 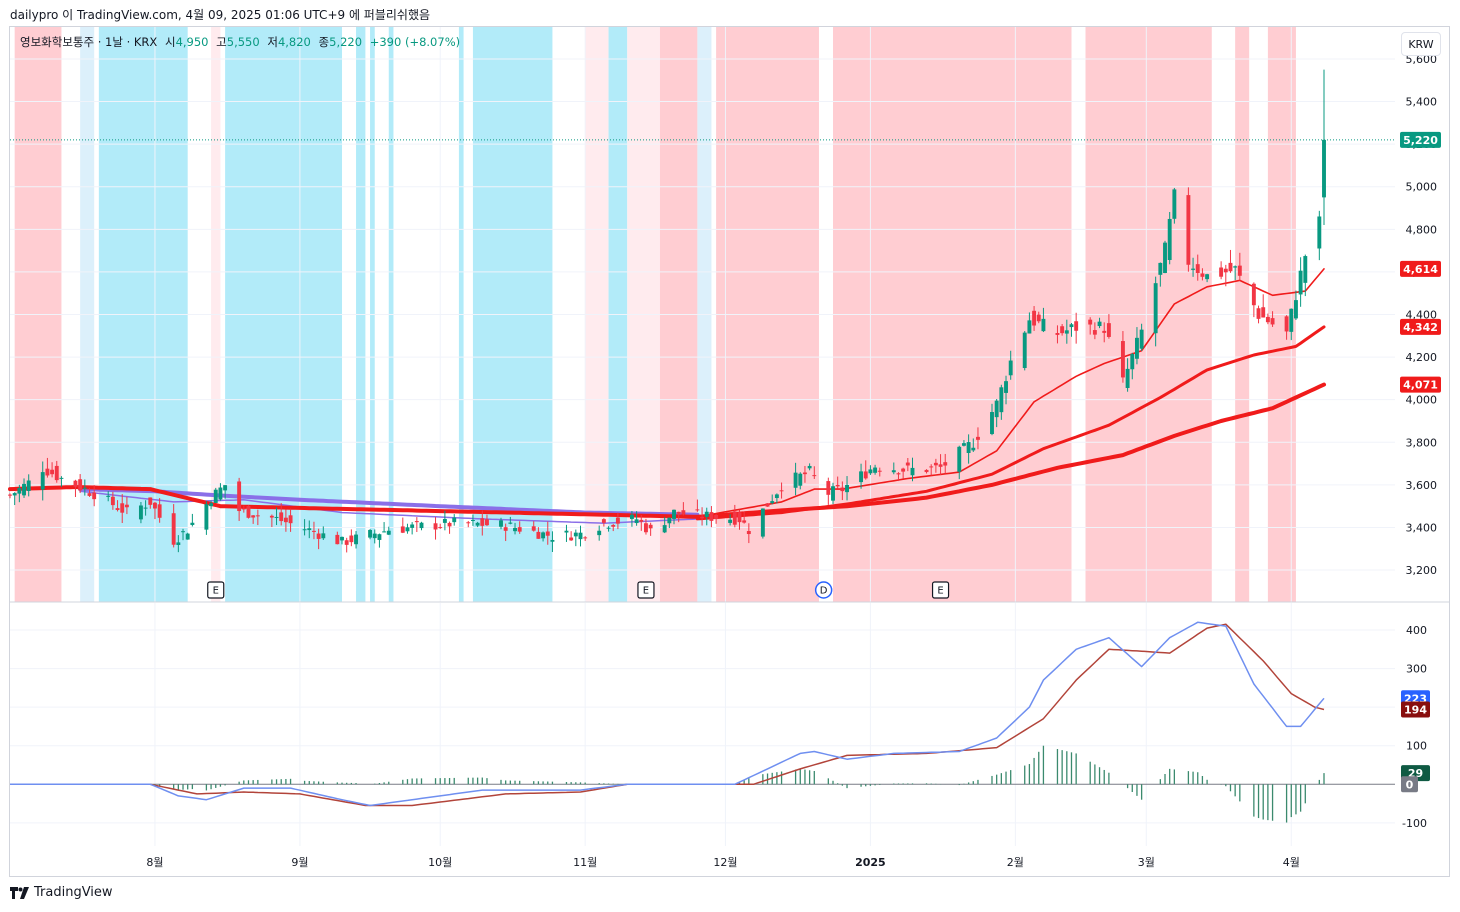 I want to click on tradingview-logo: TradingView, so click(x=61, y=892).